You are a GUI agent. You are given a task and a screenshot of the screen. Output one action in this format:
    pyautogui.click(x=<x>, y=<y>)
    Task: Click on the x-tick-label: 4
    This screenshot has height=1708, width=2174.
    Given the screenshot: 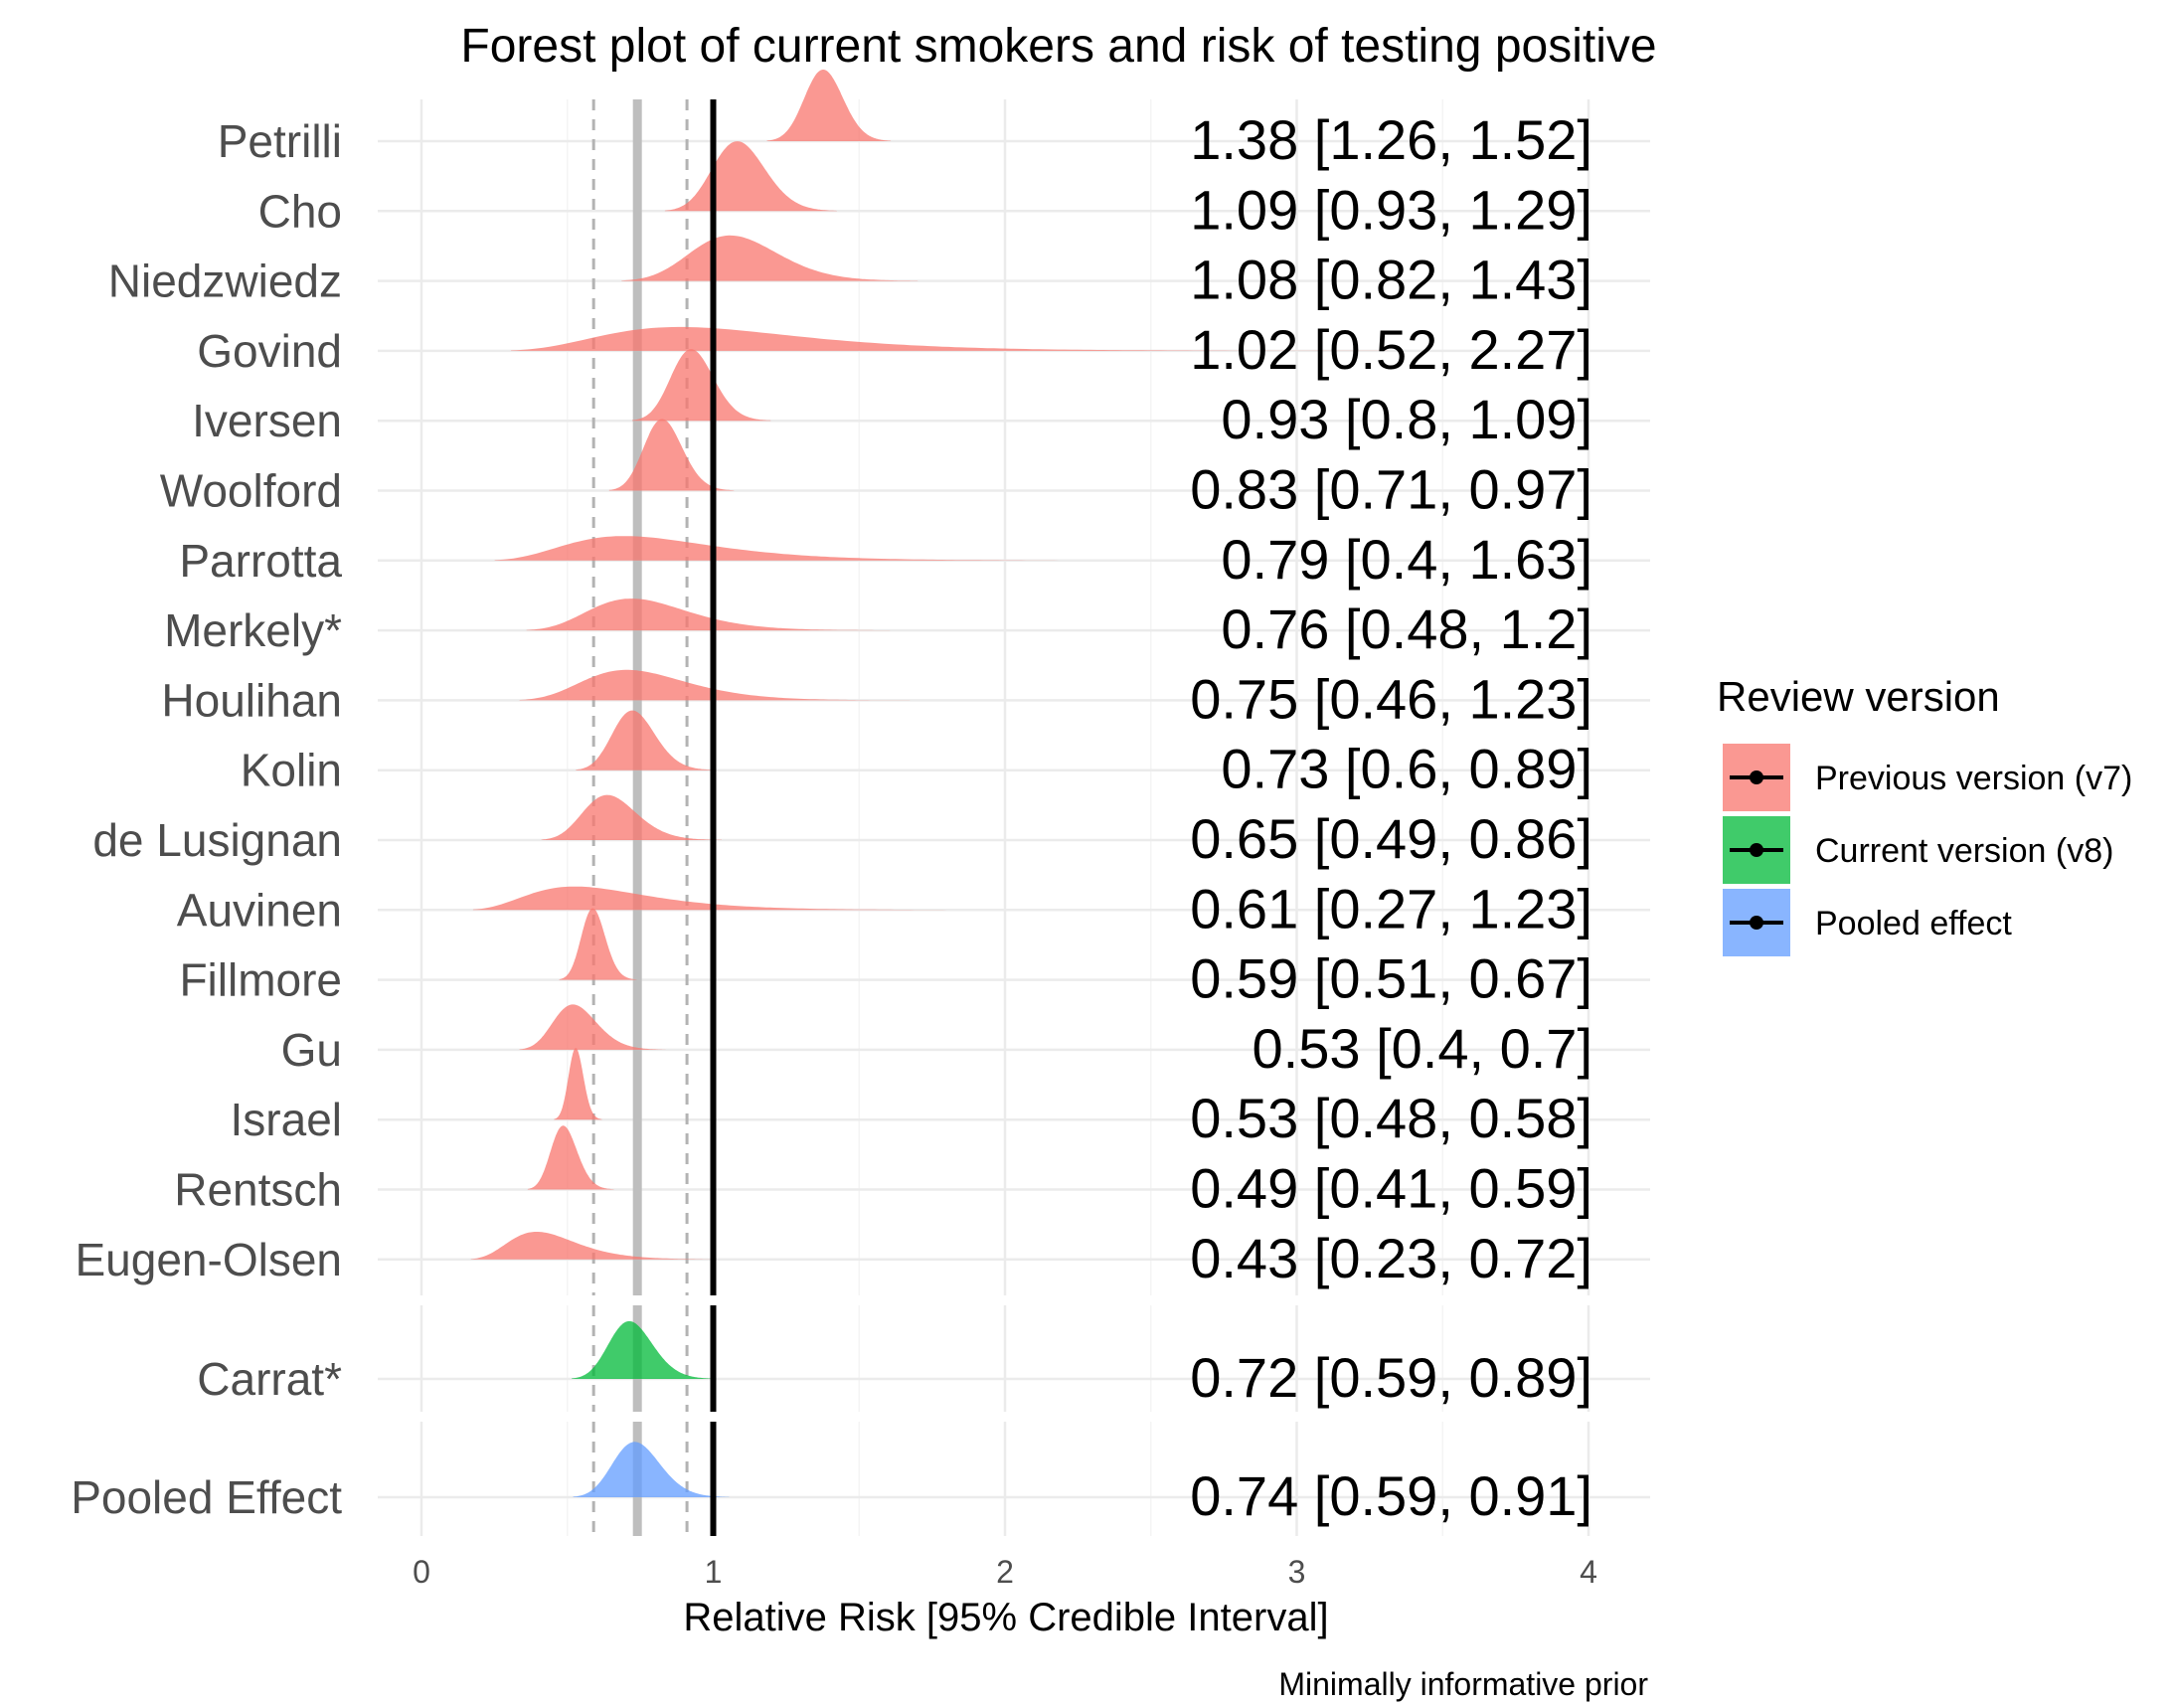 What is the action you would take?
    pyautogui.click(x=1588, y=1572)
    